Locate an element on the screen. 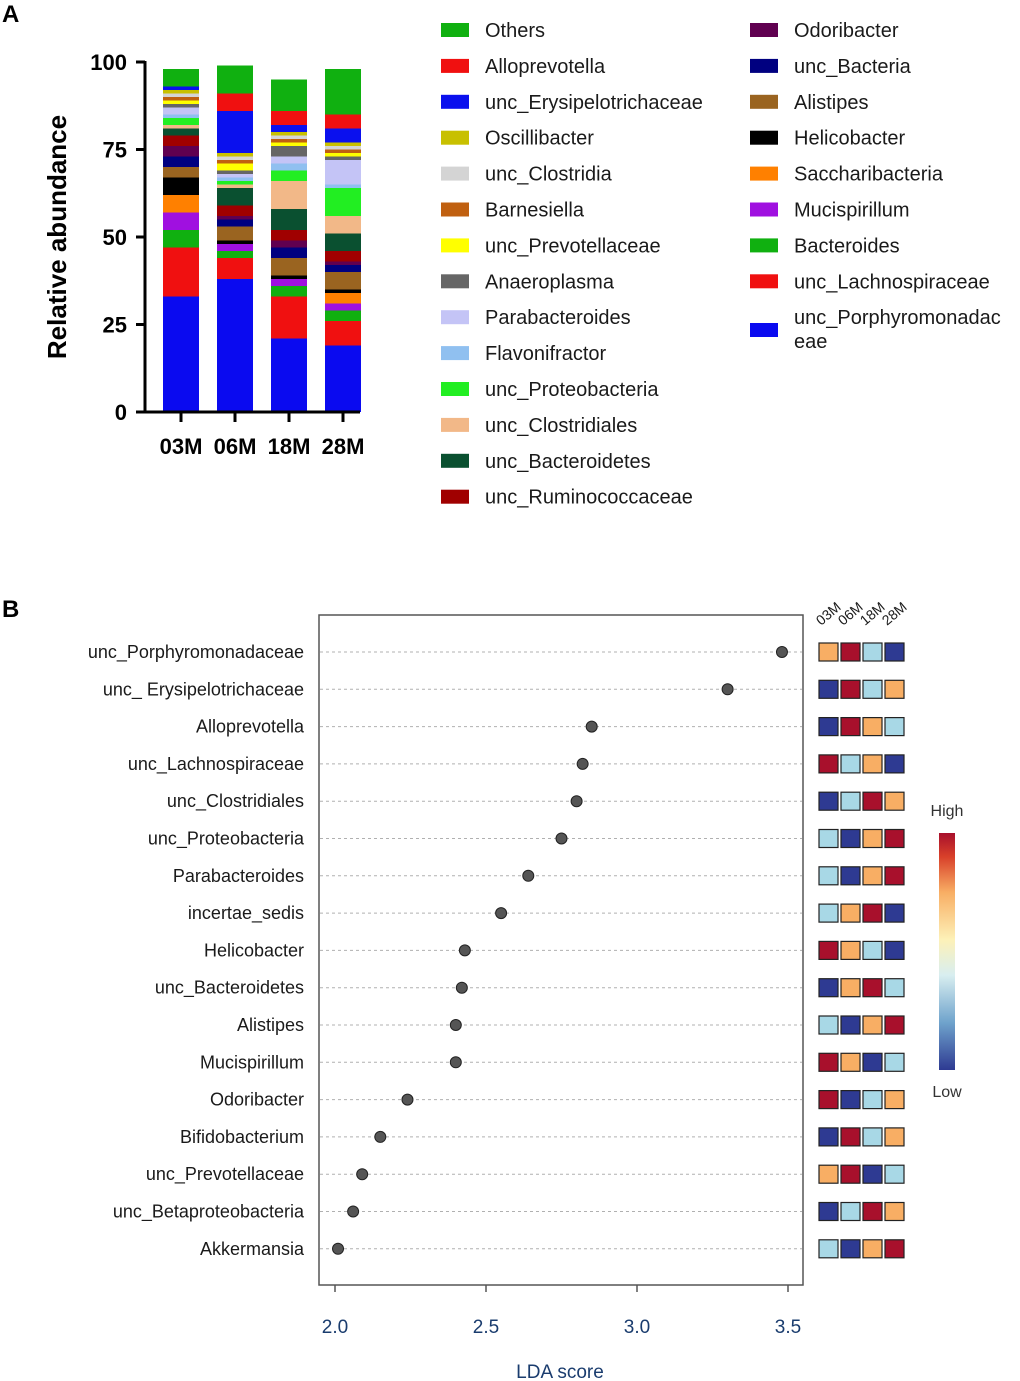 This screenshot has width=1020, height=1381. bar-28M-saccharibacteria is located at coordinates (343, 298).